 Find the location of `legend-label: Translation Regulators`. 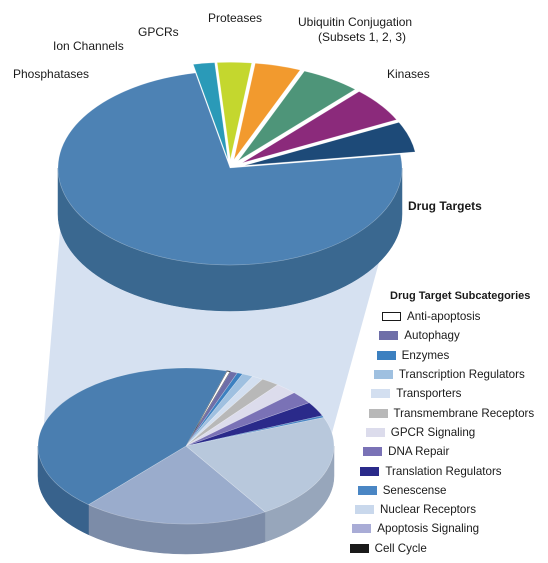

legend-label: Translation Regulators is located at coordinates (443, 471).